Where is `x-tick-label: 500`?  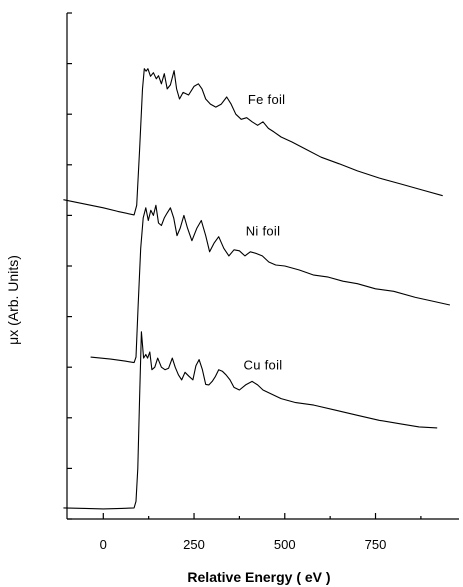
x-tick-label: 500 is located at coordinates (285, 544).